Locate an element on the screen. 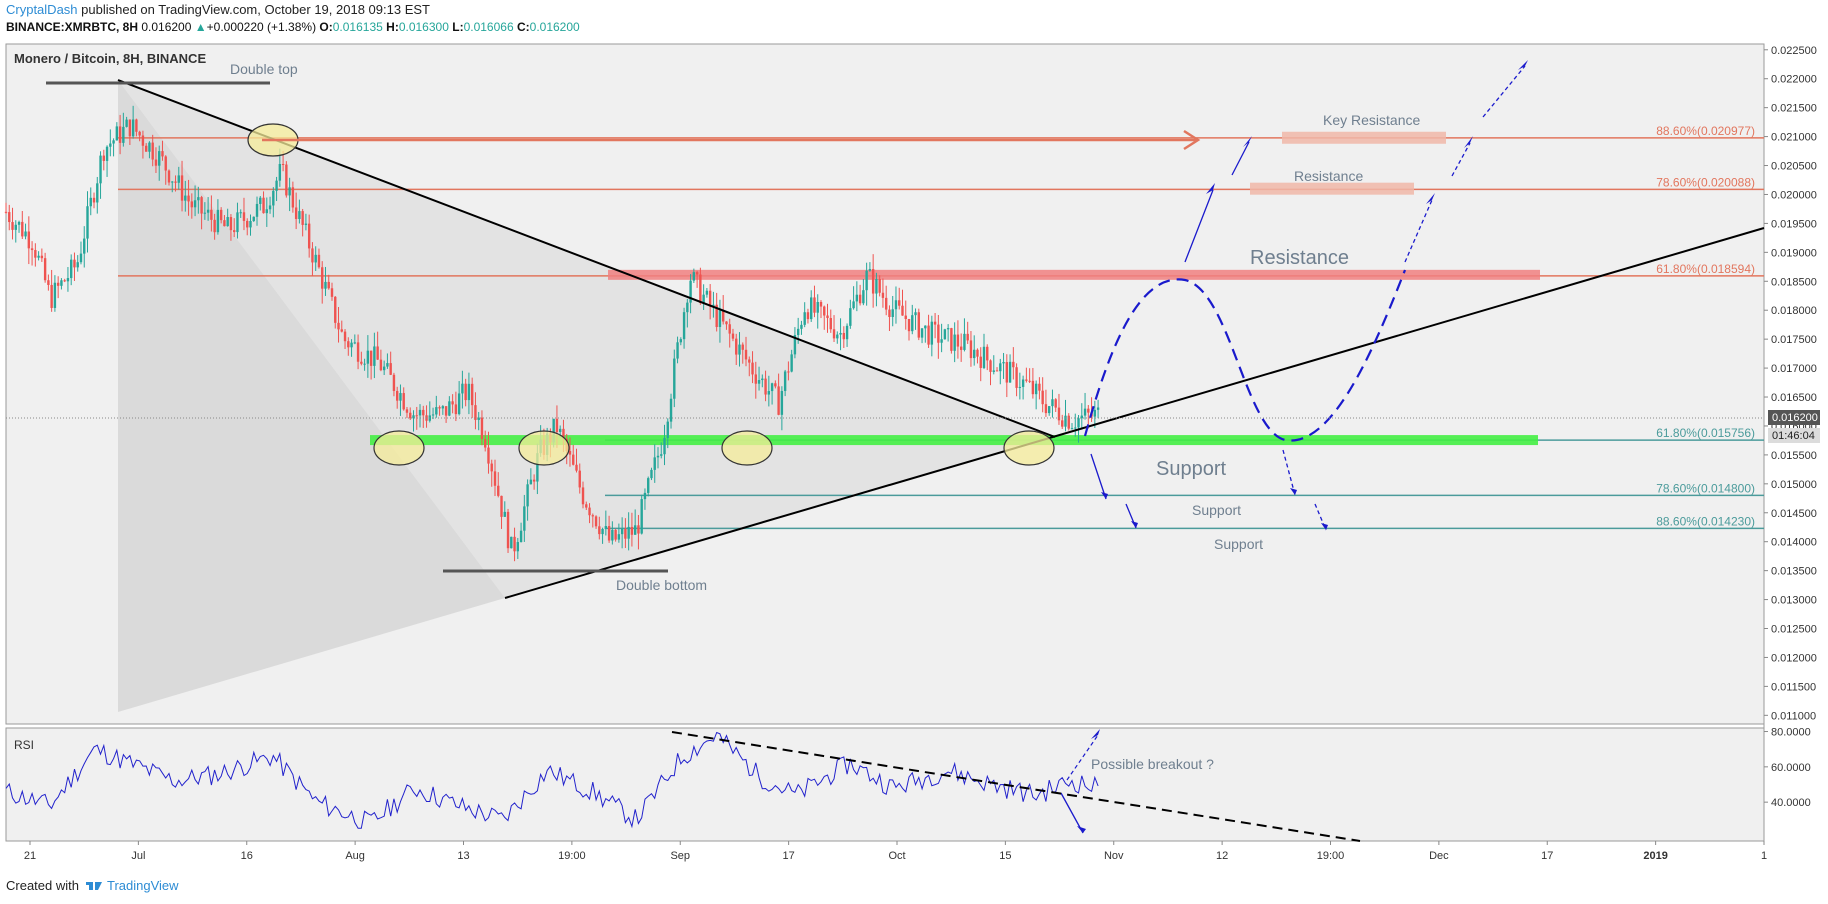 This screenshot has height=904, width=1828. footer: Created with TradingView is located at coordinates (92, 886).